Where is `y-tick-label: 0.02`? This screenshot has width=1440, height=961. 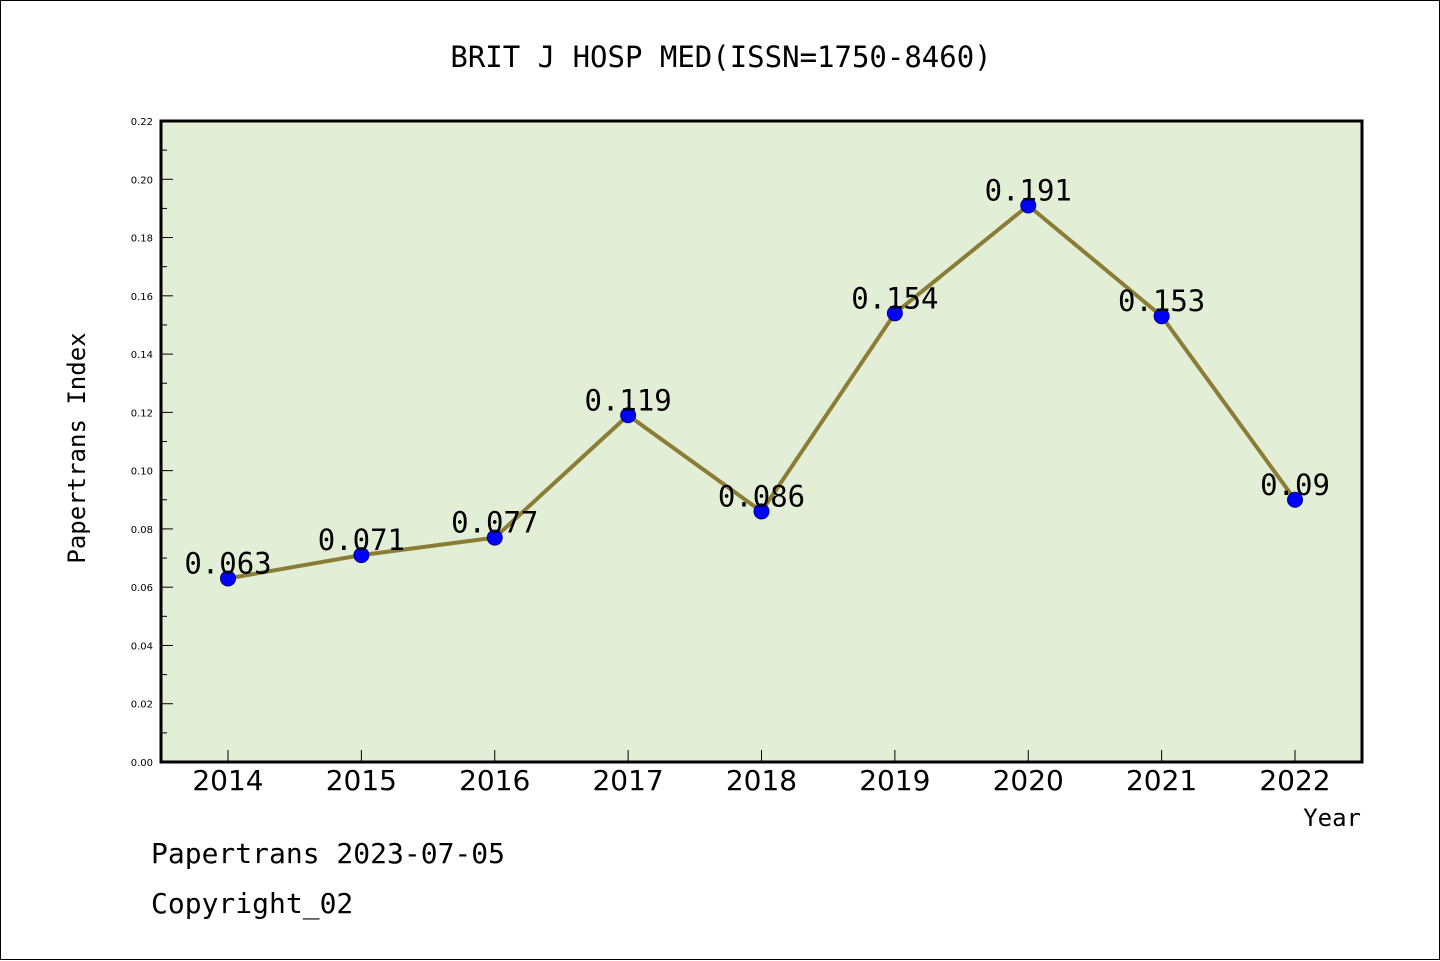 y-tick-label: 0.02 is located at coordinates (142, 705).